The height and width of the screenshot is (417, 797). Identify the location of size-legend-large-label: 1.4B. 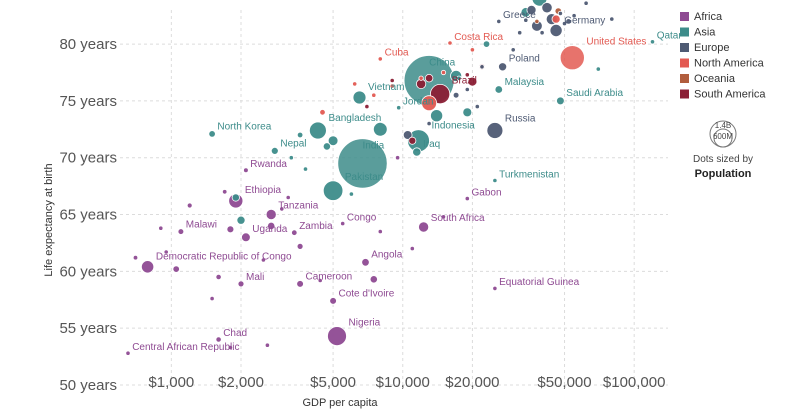
(723, 125).